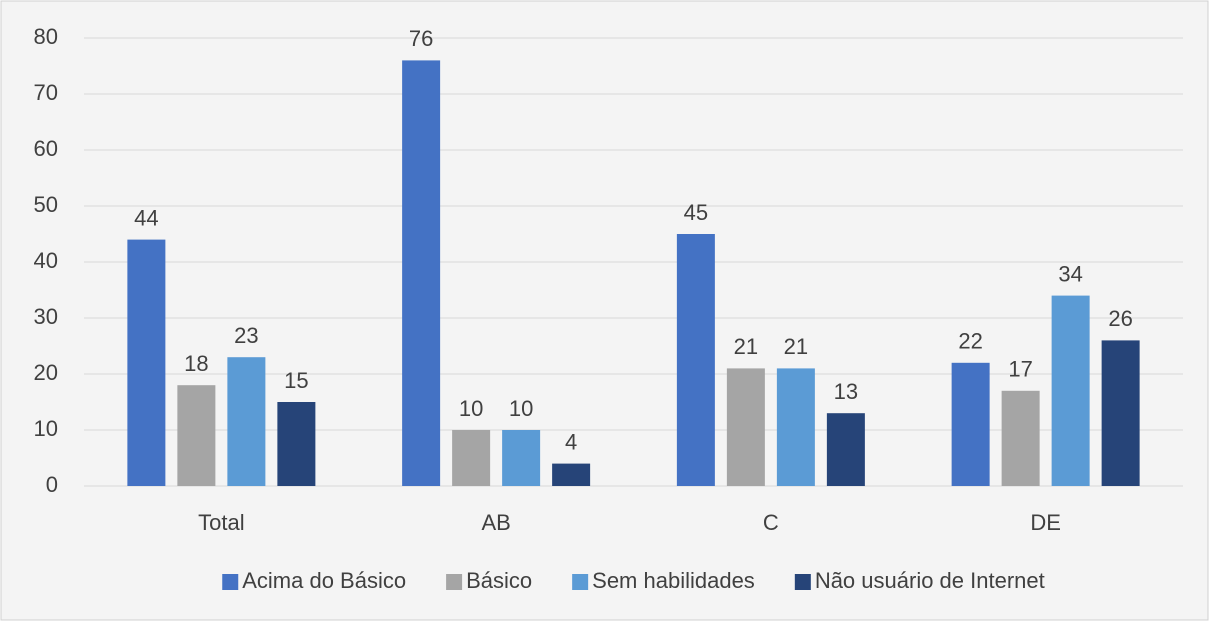  I want to click on x-tick-label: Total, so click(221, 522).